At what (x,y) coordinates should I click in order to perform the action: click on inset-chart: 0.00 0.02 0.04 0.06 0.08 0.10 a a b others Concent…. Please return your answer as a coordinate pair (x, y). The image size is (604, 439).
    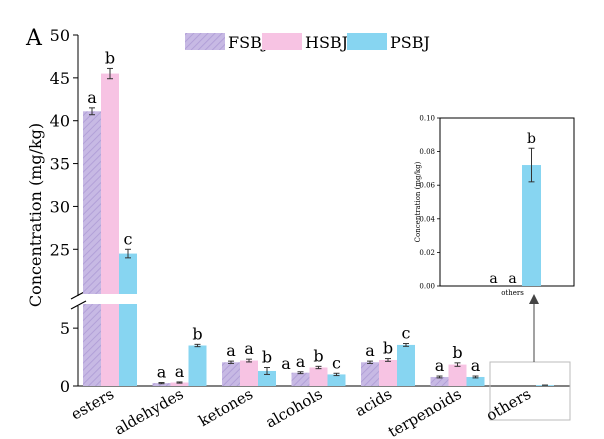
    Looking at the image, I should click on (494, 206).